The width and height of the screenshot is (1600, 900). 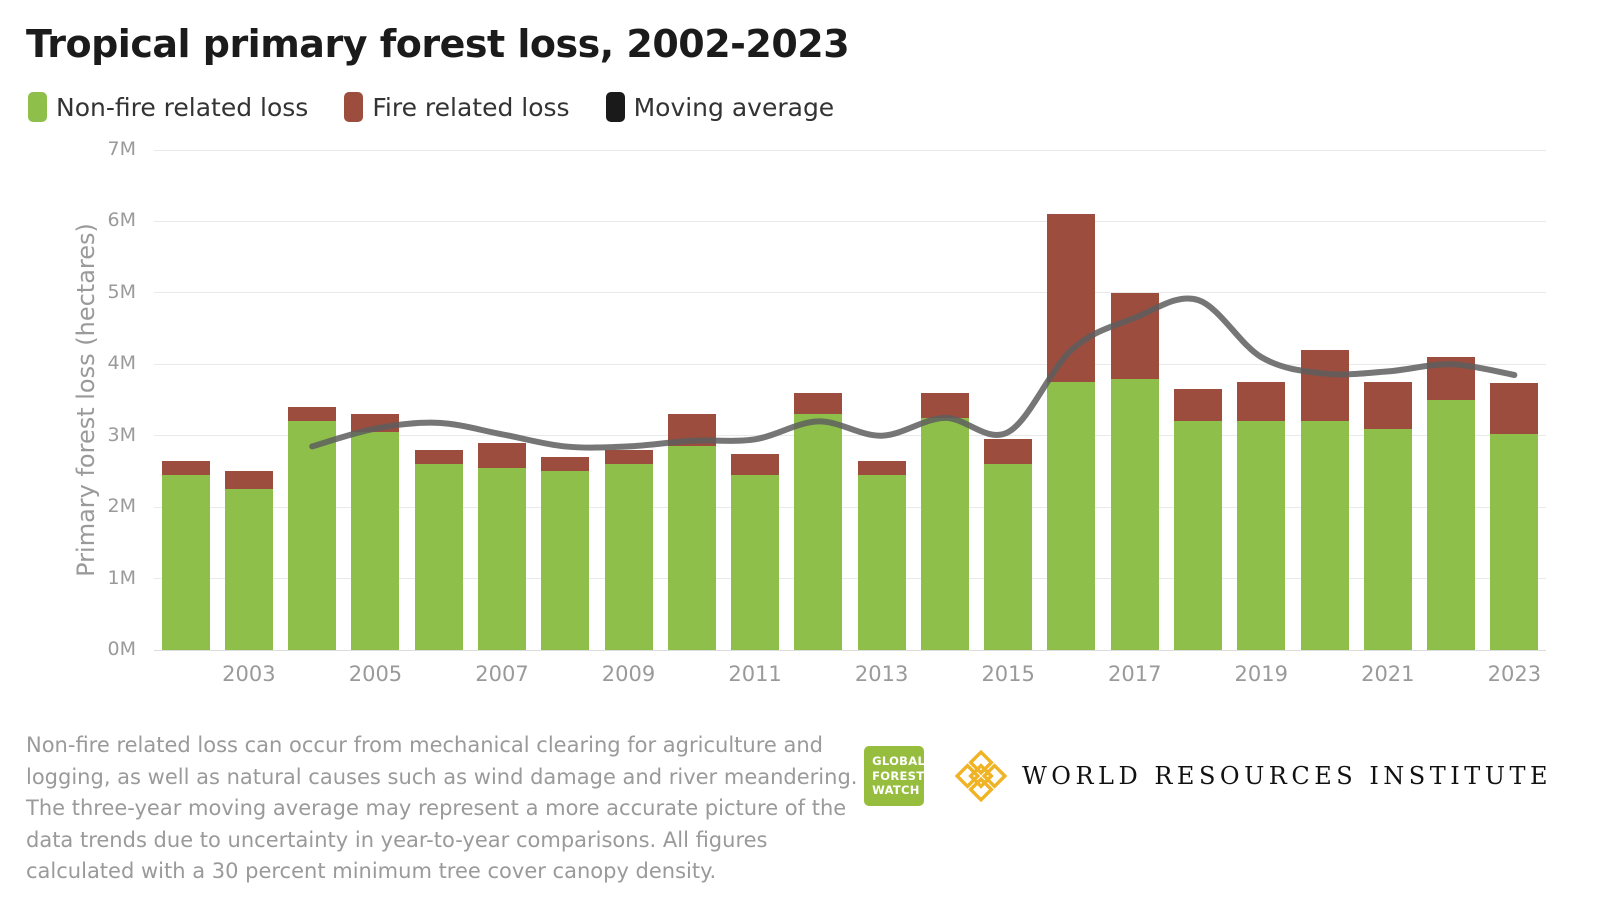 I want to click on x-tick-label: 2009, so click(x=628, y=674).